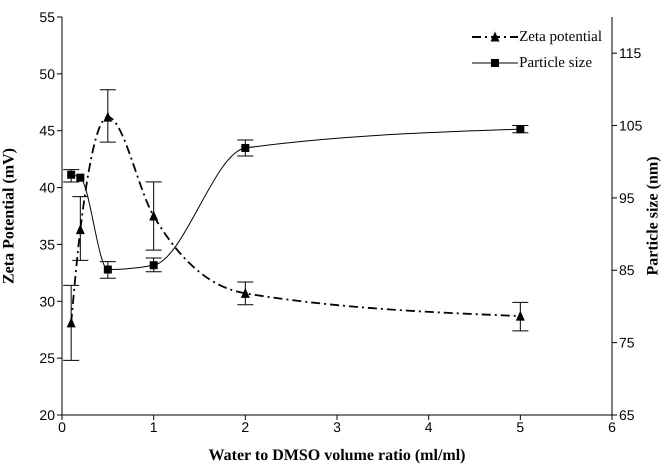  I want to click on y-tick-label: 20, so click(47, 414).